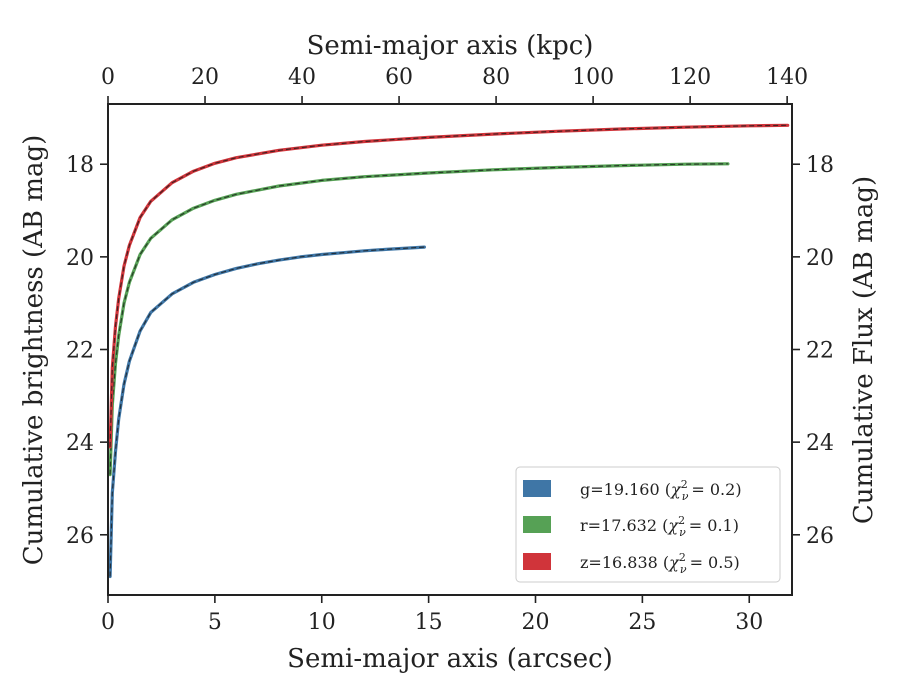 The height and width of the screenshot is (700, 900). What do you see at coordinates (399, 77) in the screenshot?
I see `x2-tick-label: 60` at bounding box center [399, 77].